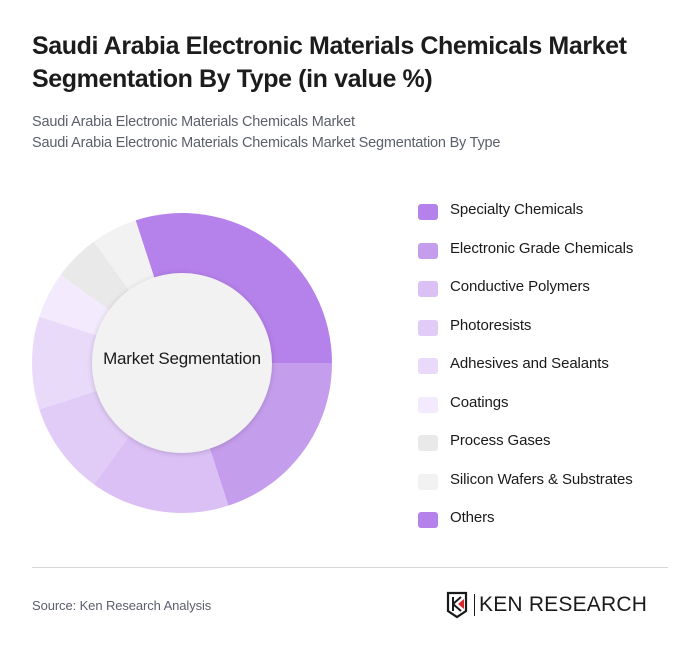  I want to click on donut-center-label: Market Segmentation, so click(182, 358).